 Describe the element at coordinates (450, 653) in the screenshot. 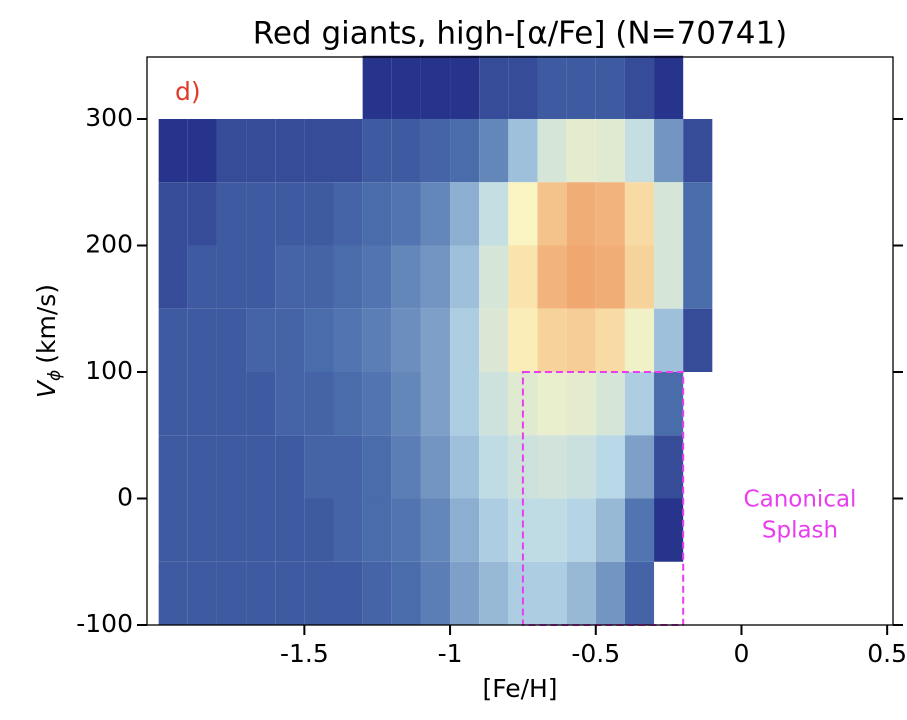

I see `x-tick-label: -1` at that location.